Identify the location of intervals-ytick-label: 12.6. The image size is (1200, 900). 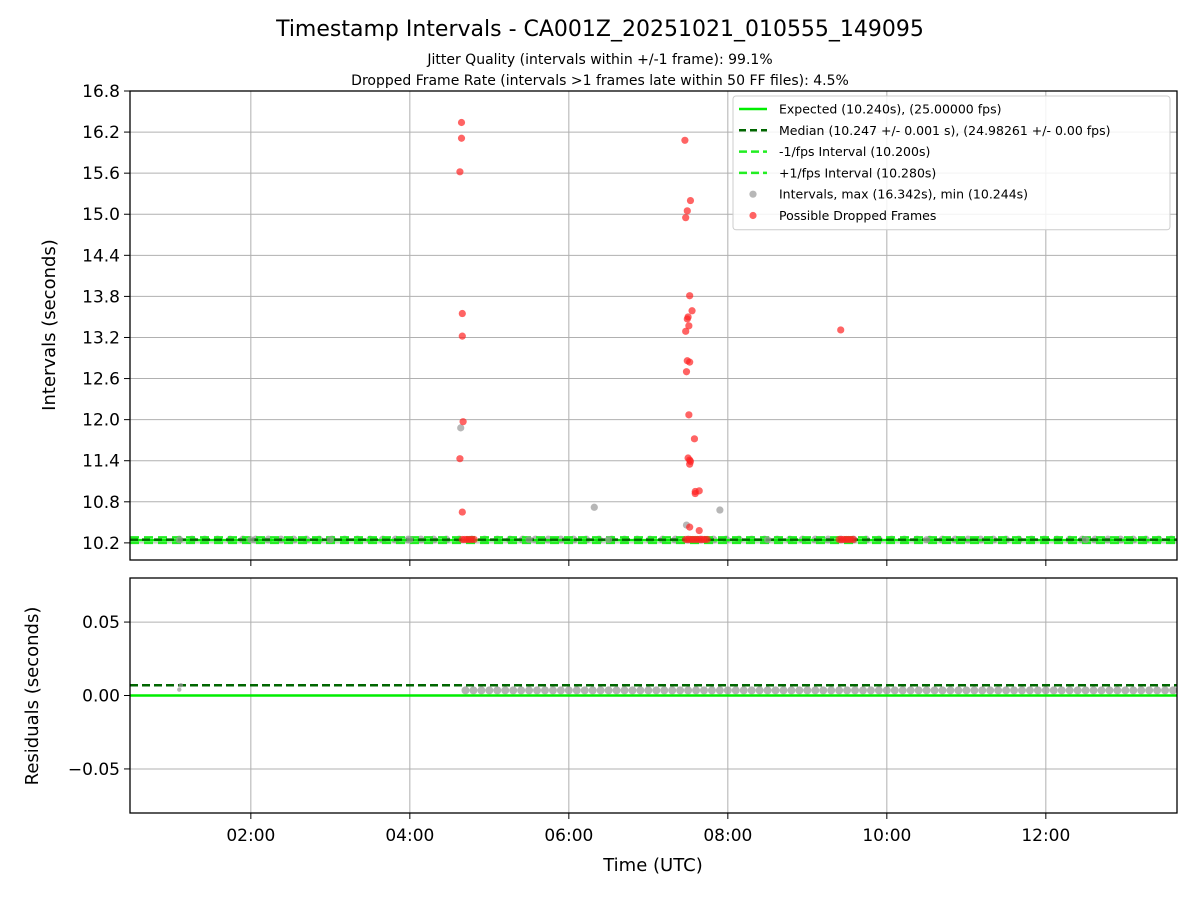
(101, 380).